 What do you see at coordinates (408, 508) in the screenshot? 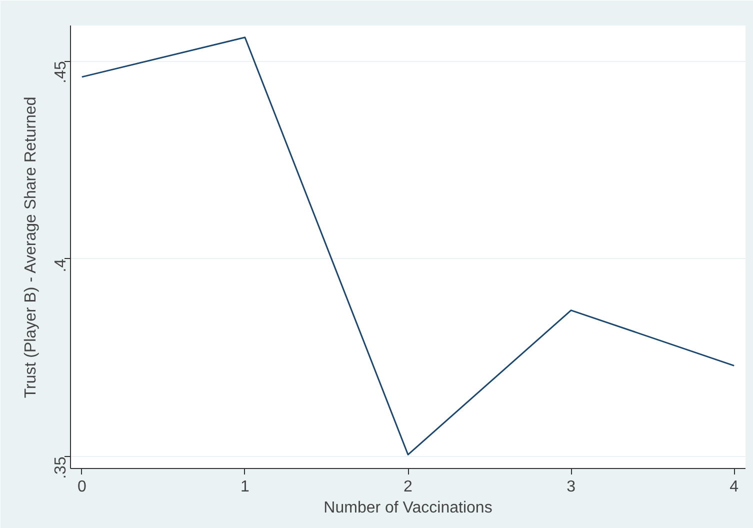
I see `x-axis-title: Number of Vaccinations` at bounding box center [408, 508].